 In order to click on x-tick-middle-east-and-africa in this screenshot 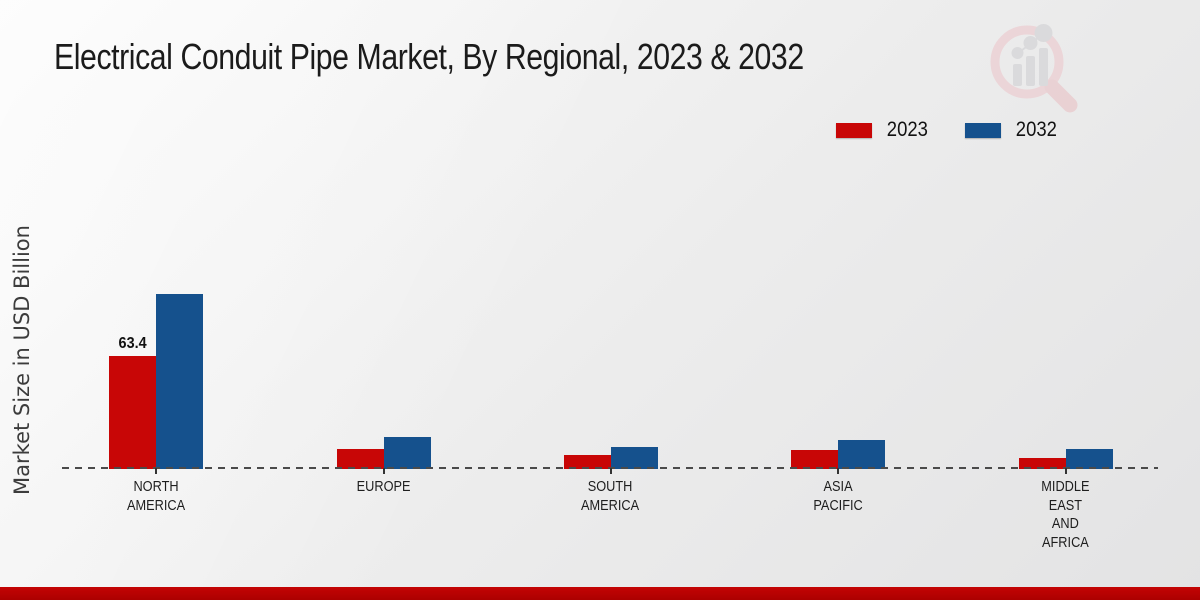, I will do `click(1065, 471)`.